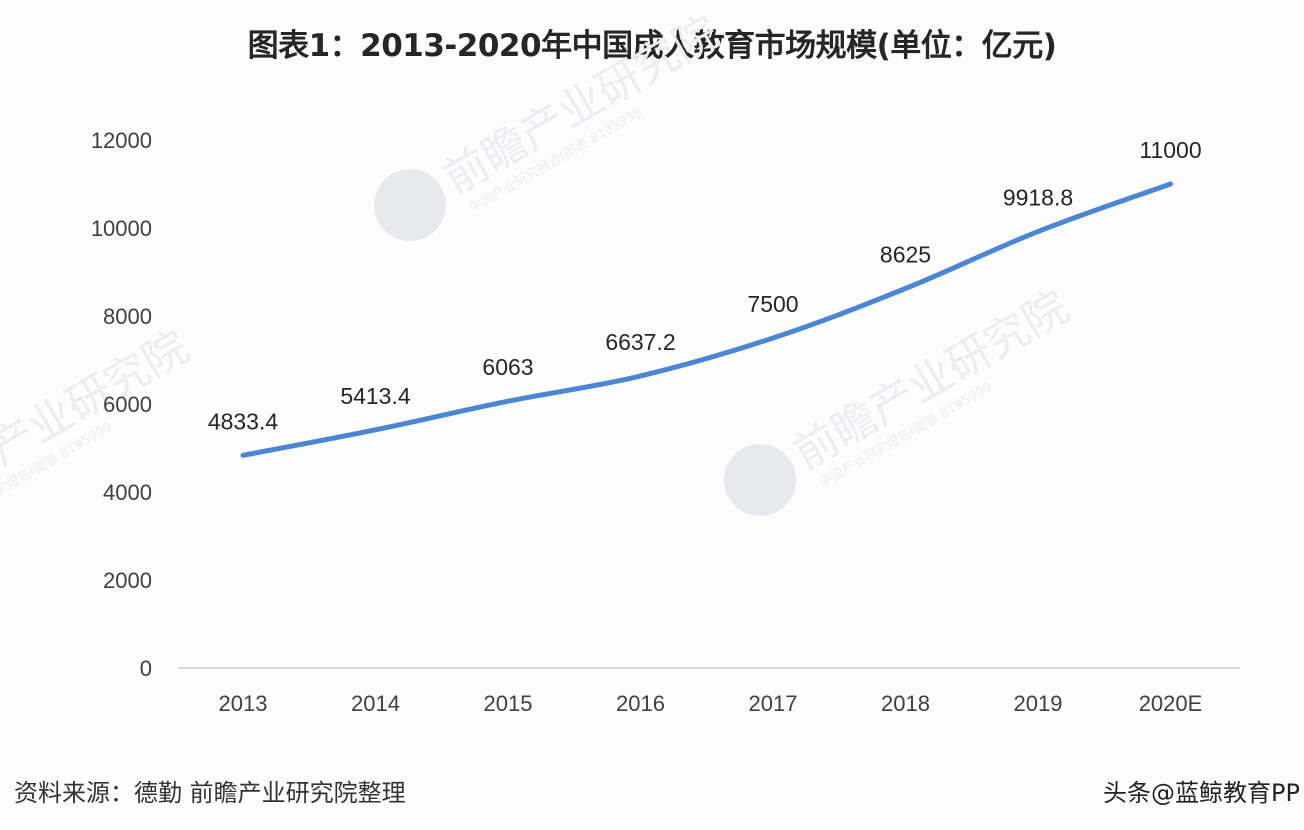 Image resolution: width=1304 pixels, height=830 pixels. I want to click on data-label: 5413.4, so click(375, 396).